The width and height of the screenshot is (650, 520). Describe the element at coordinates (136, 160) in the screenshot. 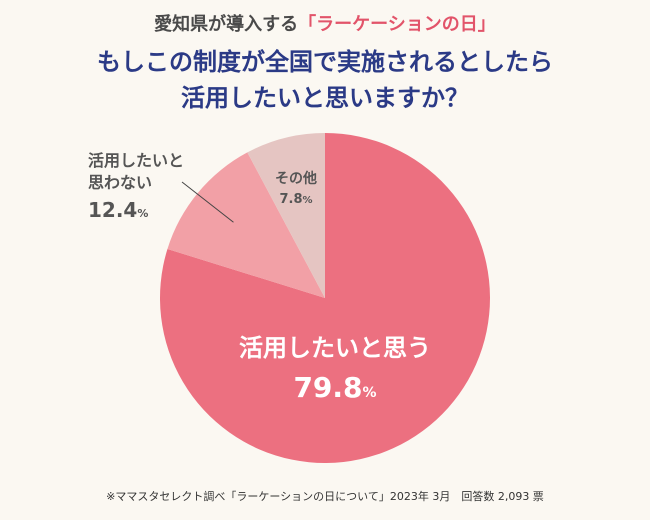

I see `slice-label-not-use-line1: 活用したいと` at that location.